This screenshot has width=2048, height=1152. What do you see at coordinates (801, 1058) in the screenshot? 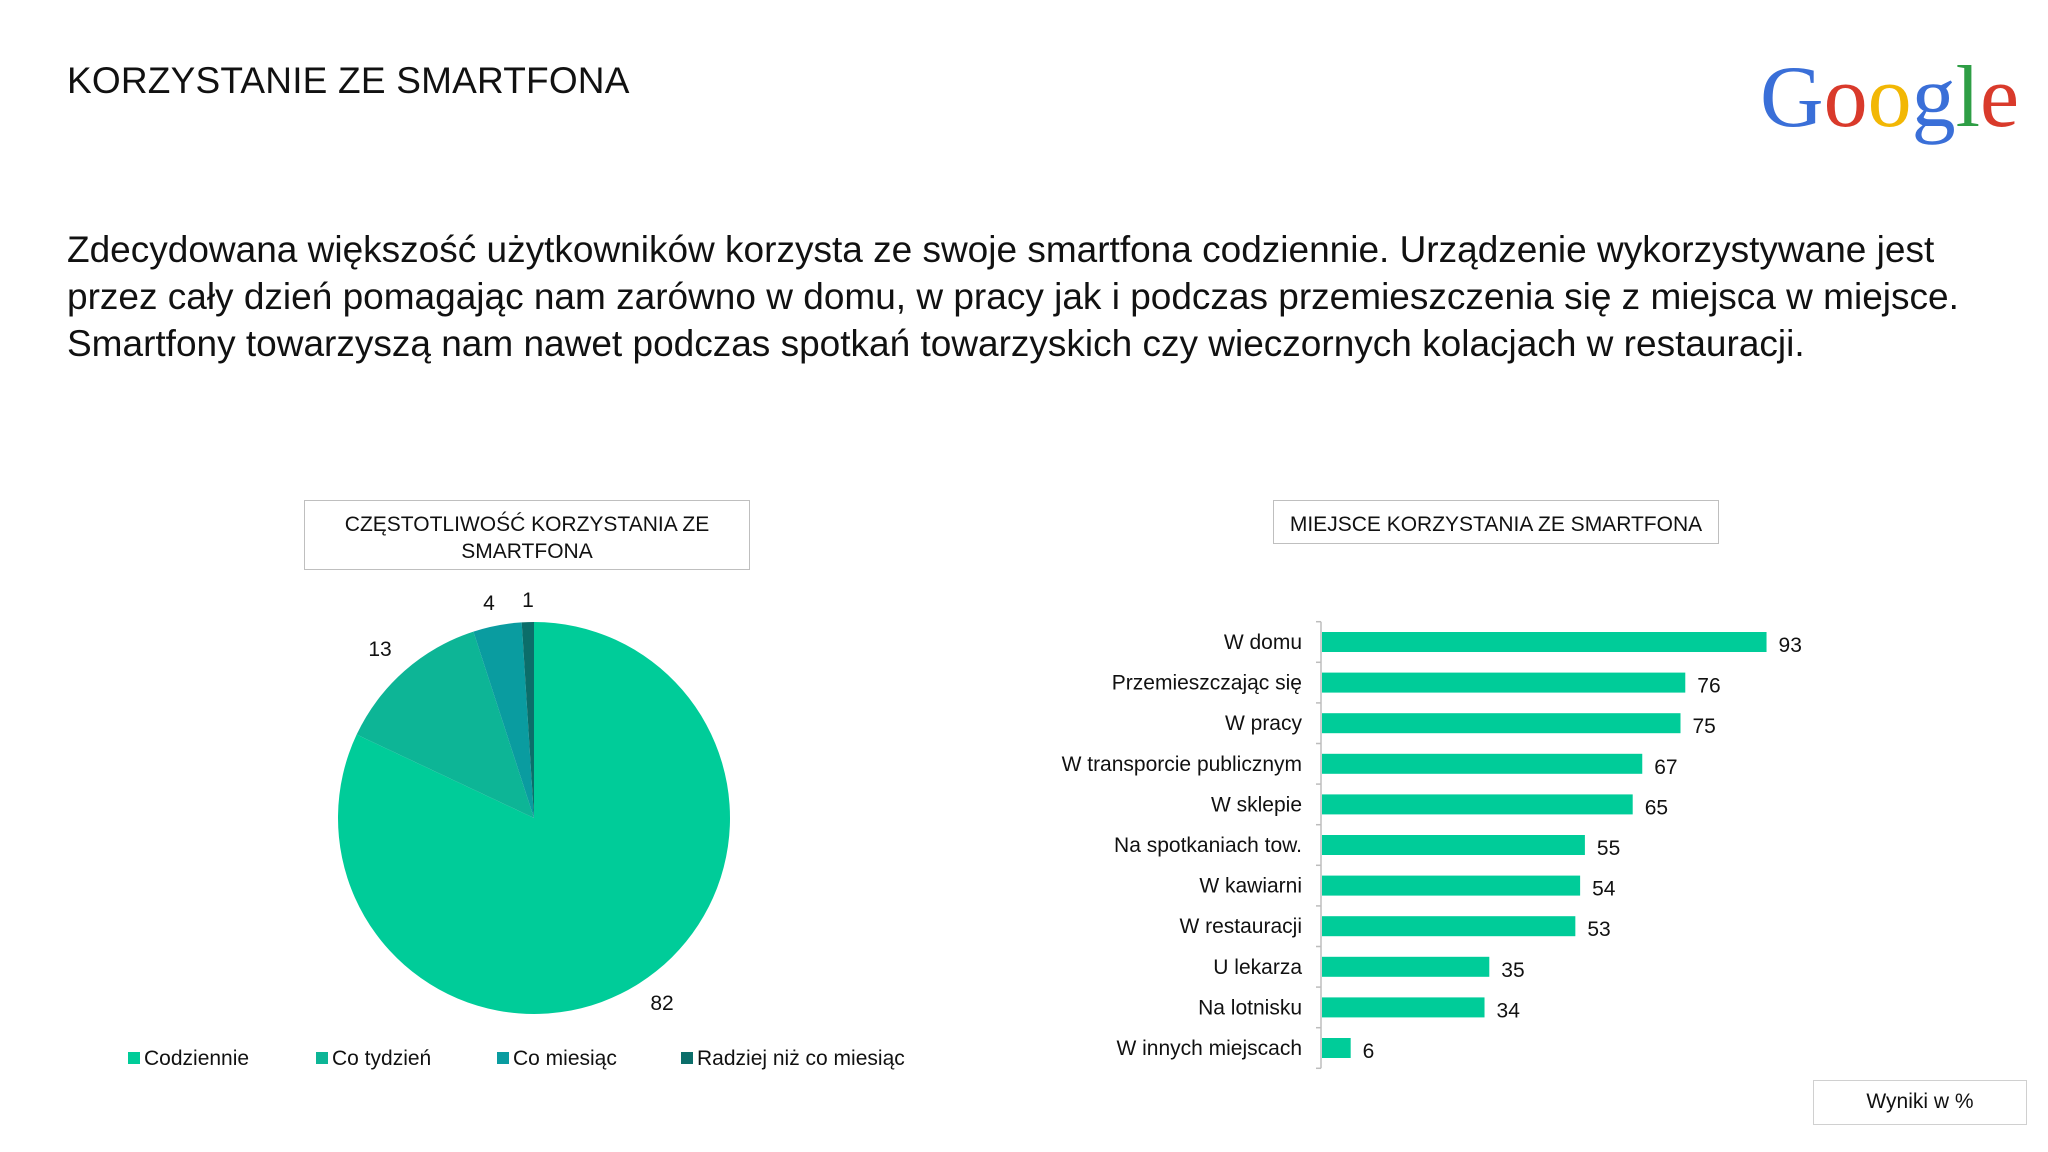
I see `legend-label: Radziej niż co miesiąc` at bounding box center [801, 1058].